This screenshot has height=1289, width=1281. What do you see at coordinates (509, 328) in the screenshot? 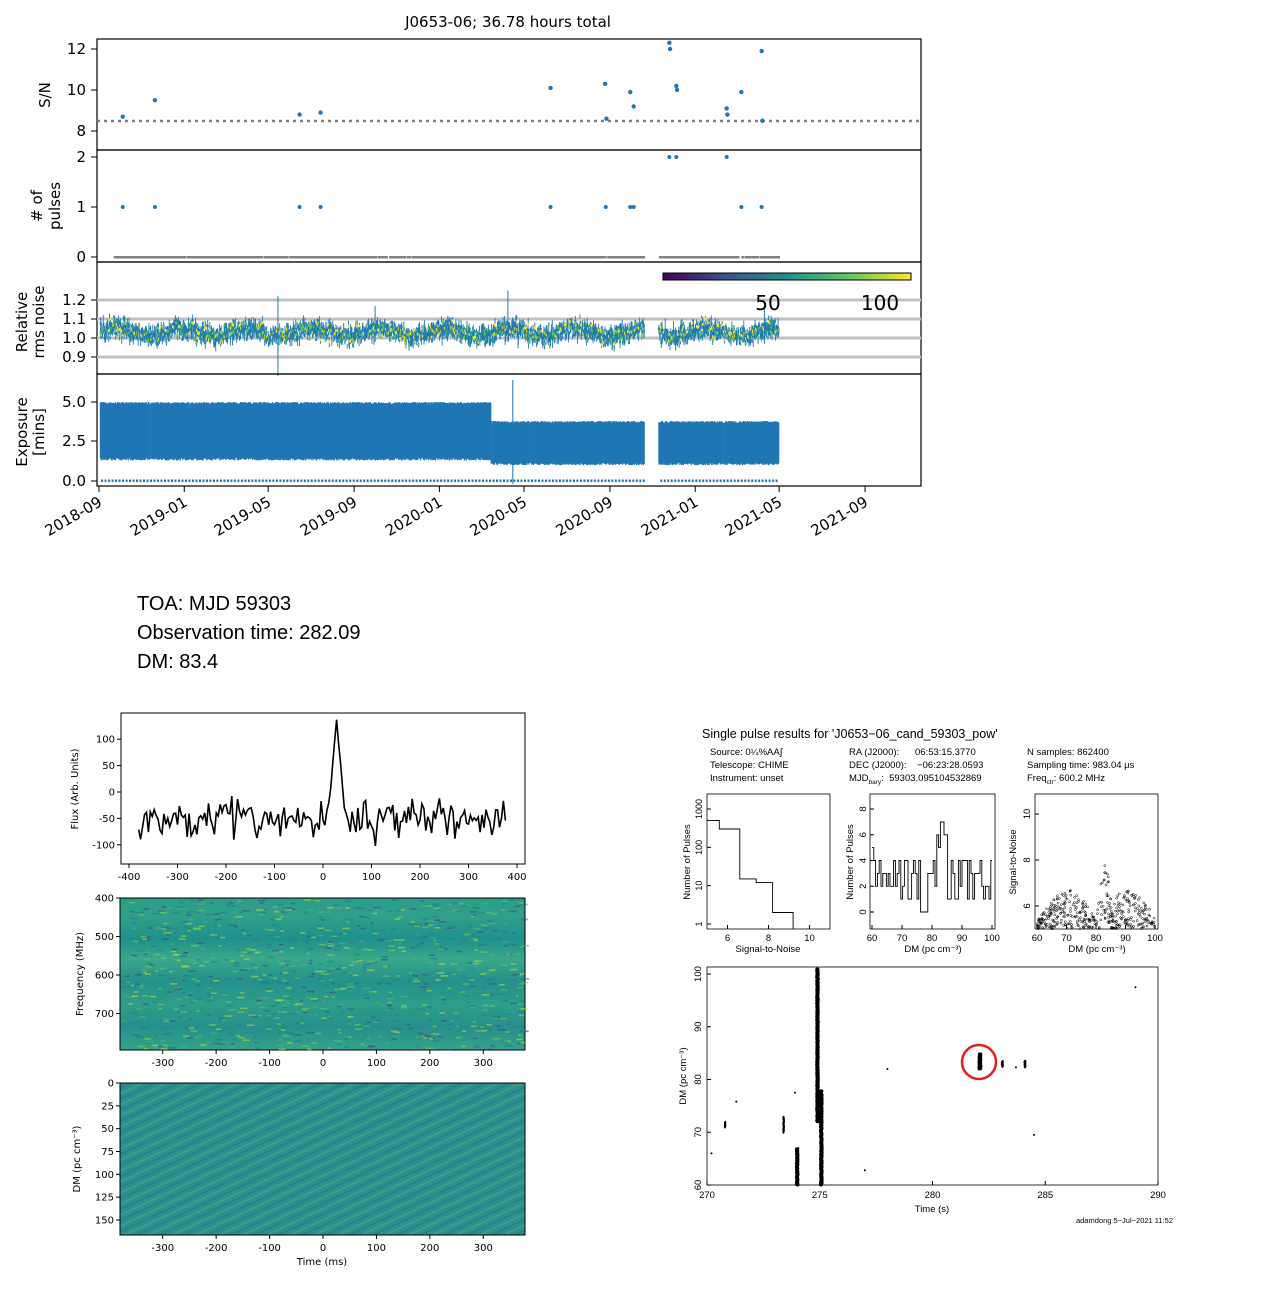
I see `rms-gridlines` at bounding box center [509, 328].